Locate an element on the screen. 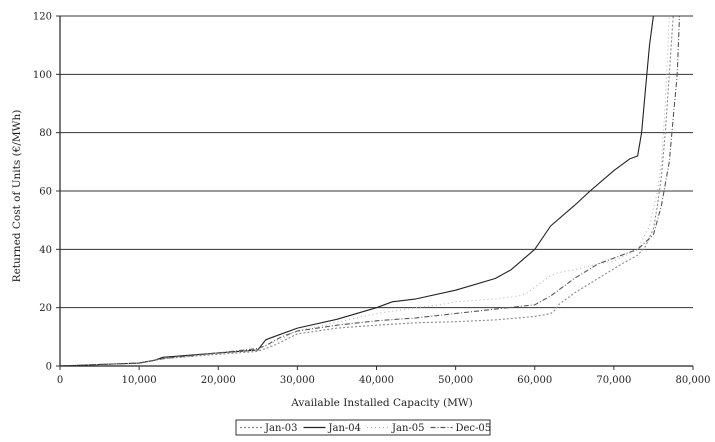  x-axis-title: Available Installed Capacity (MW) is located at coordinates (381, 403).